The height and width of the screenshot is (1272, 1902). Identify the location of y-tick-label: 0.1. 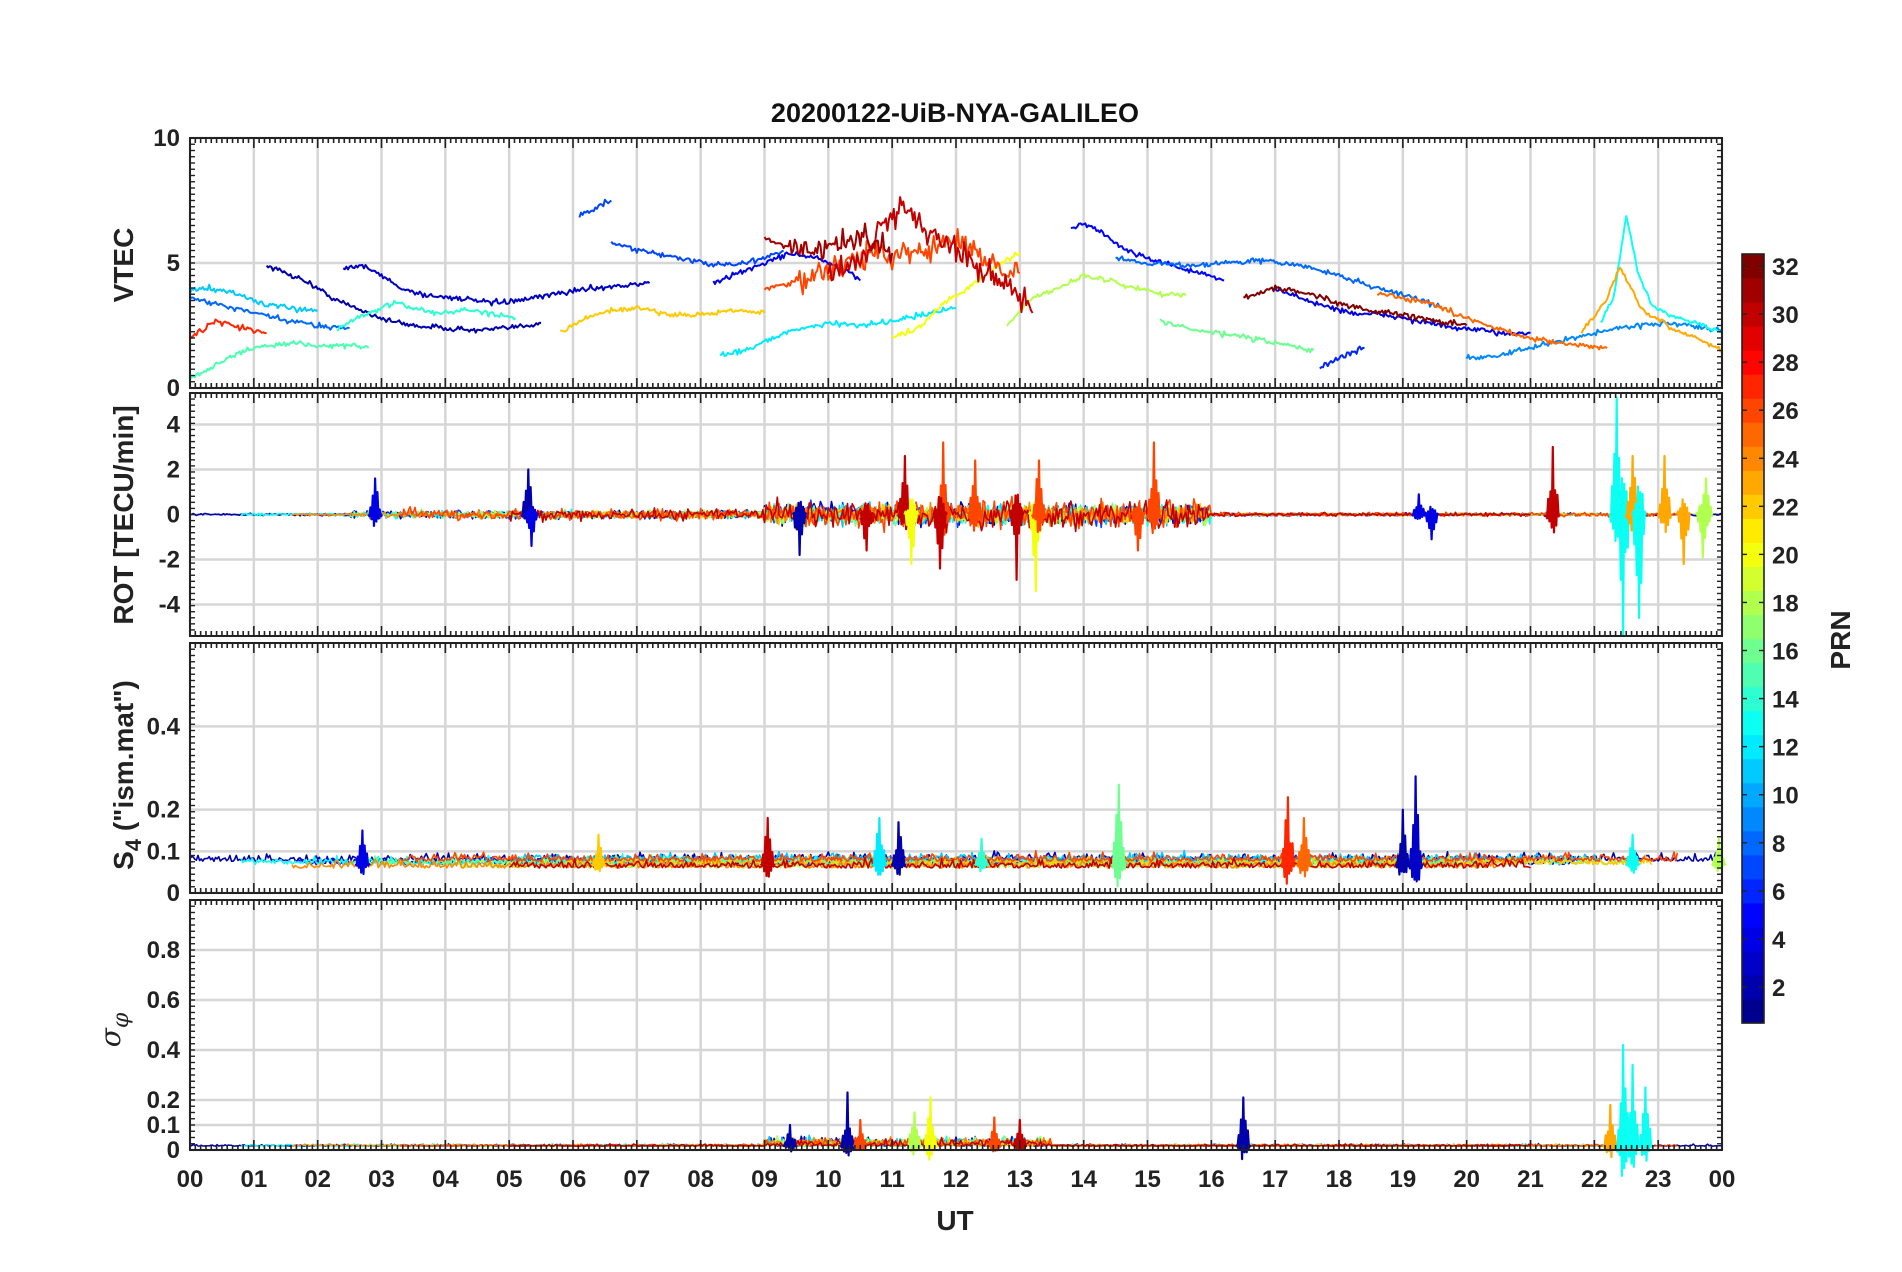
(163, 851).